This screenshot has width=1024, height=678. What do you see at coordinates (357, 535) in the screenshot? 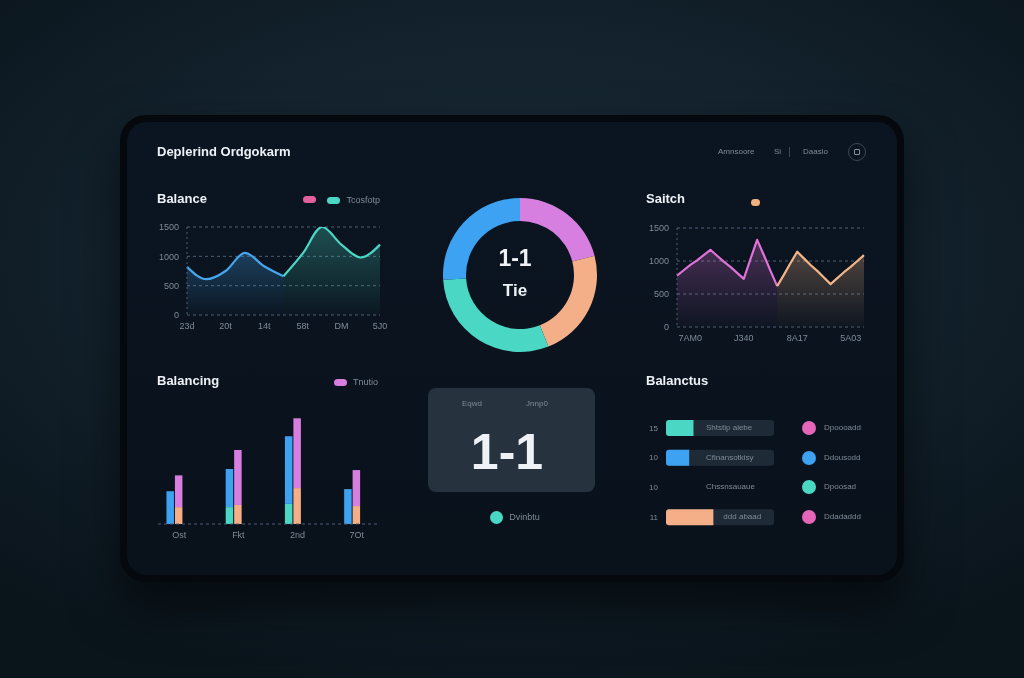
I see `x-tick-label: 7Ot` at bounding box center [357, 535].